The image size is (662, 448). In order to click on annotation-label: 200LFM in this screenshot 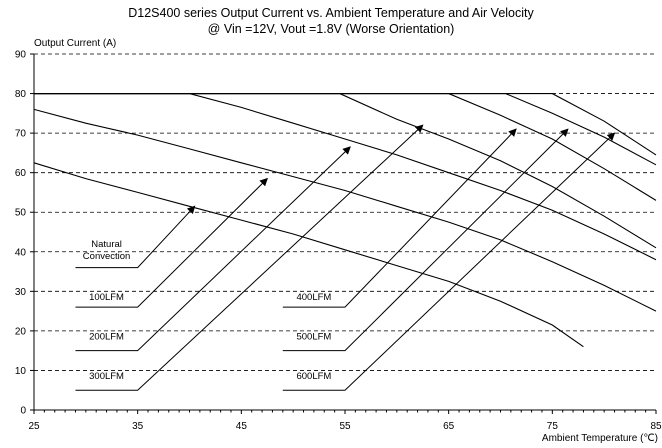, I will do `click(106, 337)`.